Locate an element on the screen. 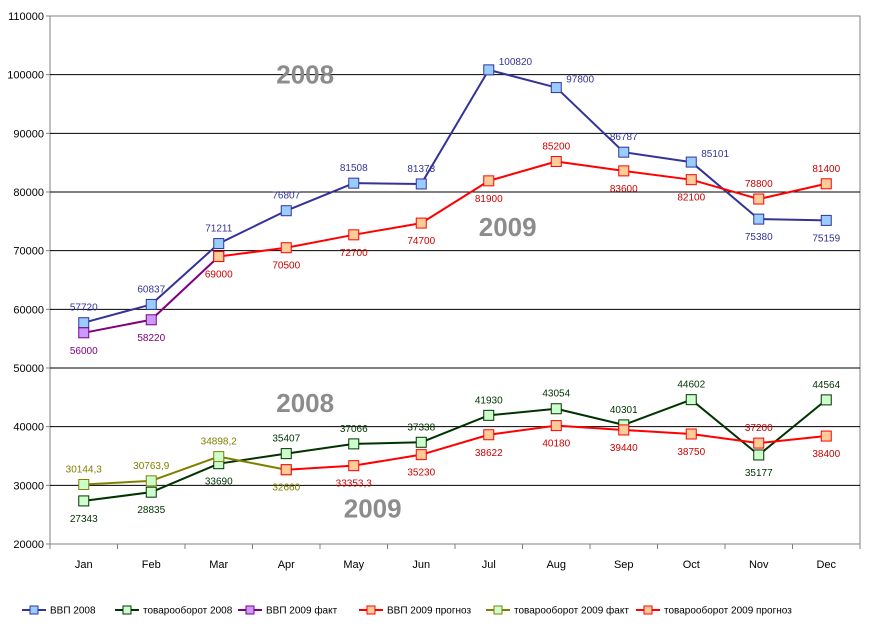  data-label: 57720 is located at coordinates (84, 308).